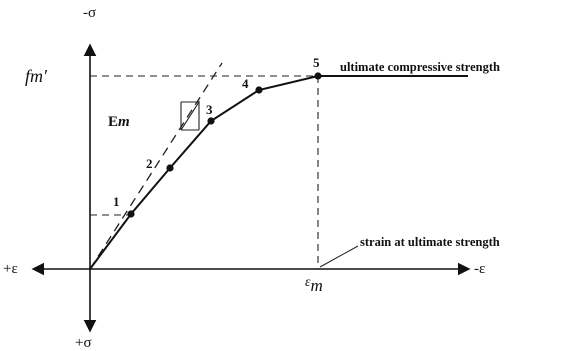 The image size is (573, 351). Describe the element at coordinates (479, 269) in the screenshot. I see `neg-eps-label: -ε` at that location.